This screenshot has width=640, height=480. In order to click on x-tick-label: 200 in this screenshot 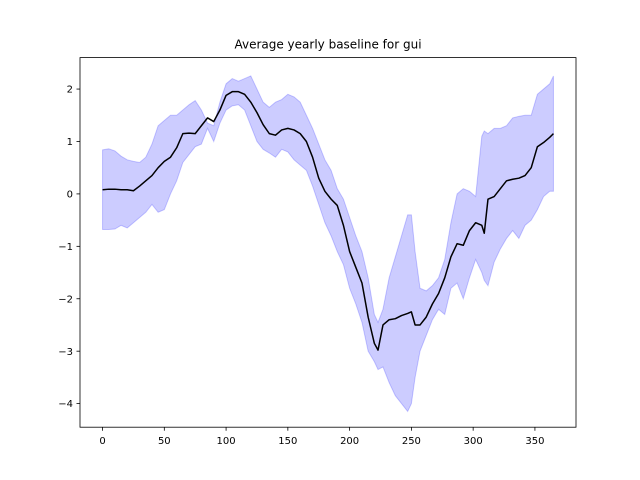, I will do `click(349, 441)`.